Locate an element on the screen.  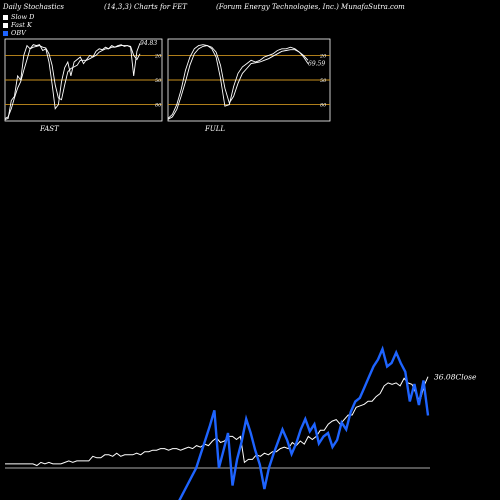
legend-label-obv: OBV is located at coordinates (18, 33).